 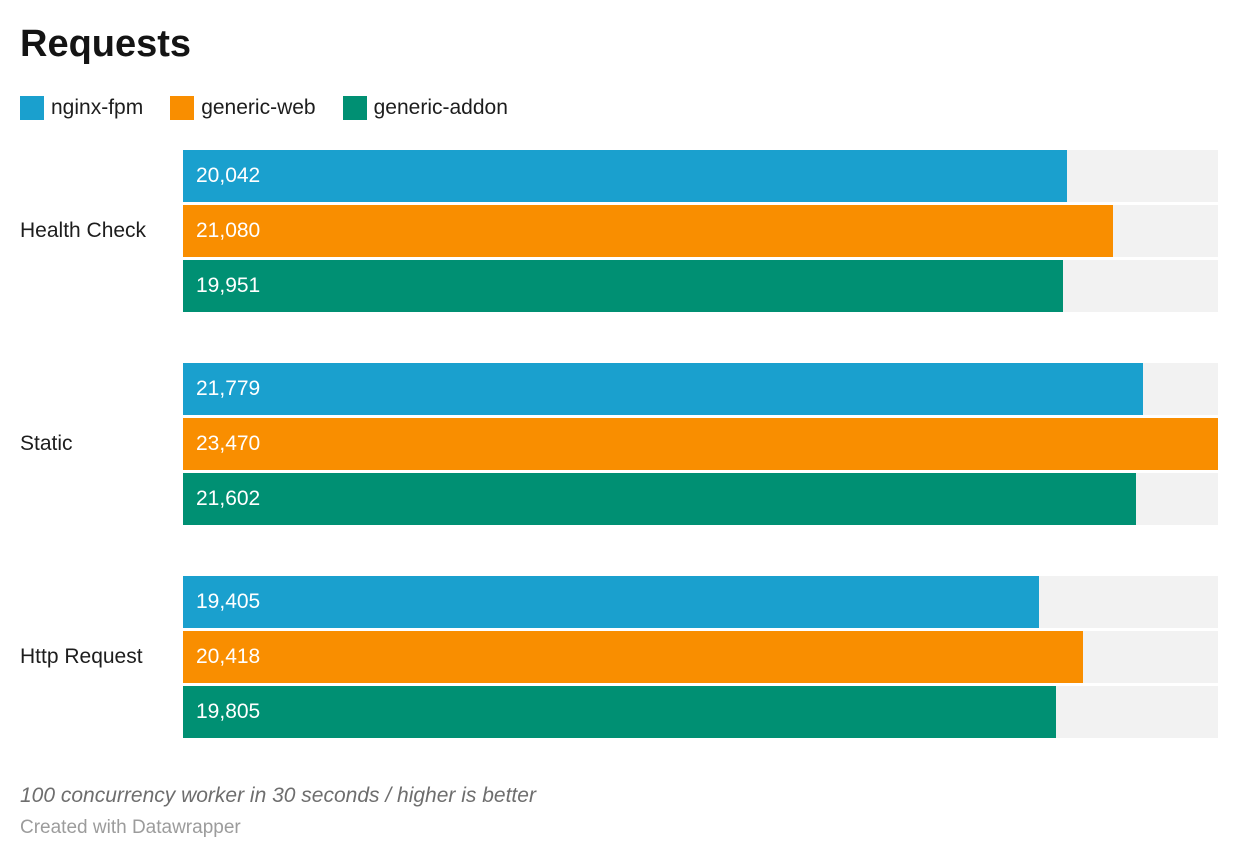 What do you see at coordinates (623, 286) in the screenshot?
I see `bar-generic-addon-health-check: 19,951` at bounding box center [623, 286].